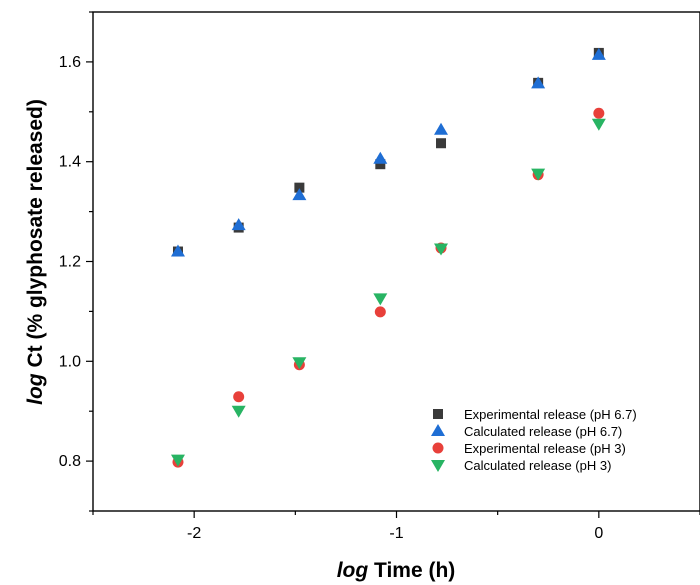 Image resolution: width=700 pixels, height=585 pixels. Describe the element at coordinates (396, 533) in the screenshot. I see `x-tick-label: -1` at that location.